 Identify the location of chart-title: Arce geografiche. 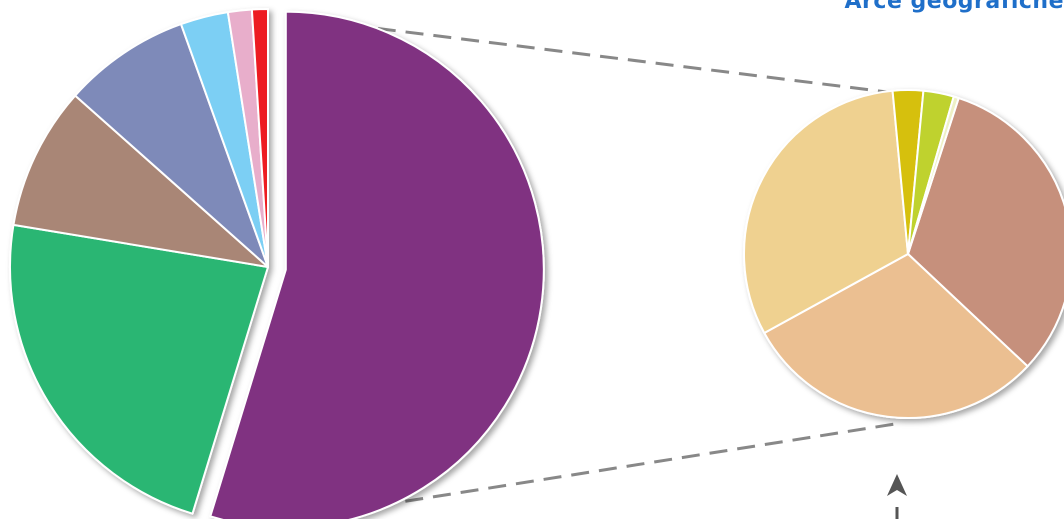
(954, 7).